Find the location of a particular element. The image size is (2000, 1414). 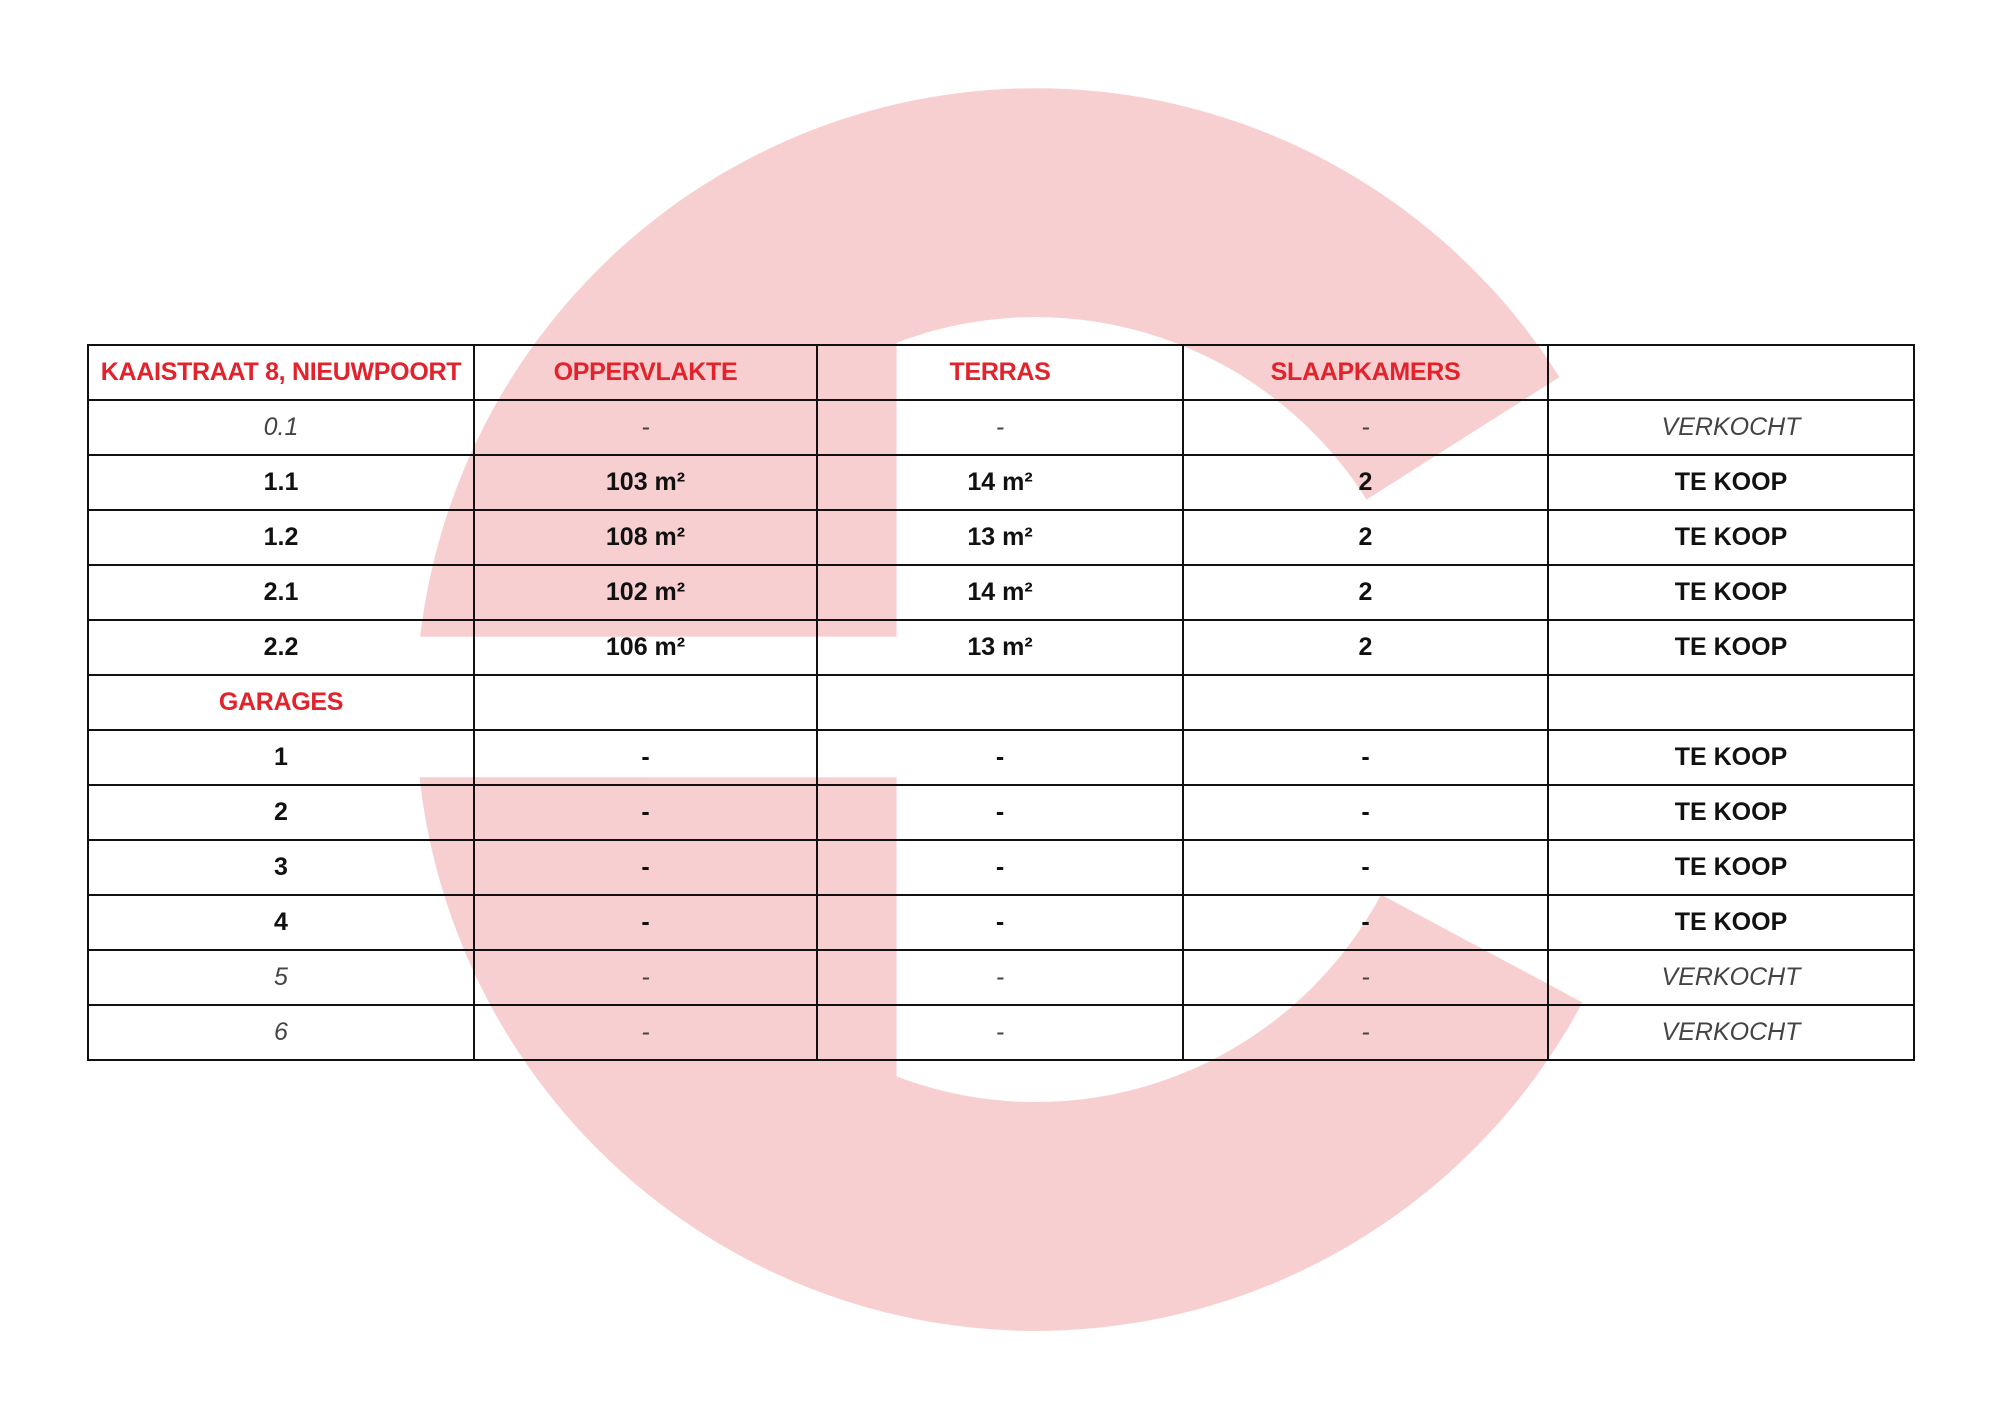

table-row: 1.2 108 m² 13 m² 2 TE KOOP is located at coordinates (1001, 537).